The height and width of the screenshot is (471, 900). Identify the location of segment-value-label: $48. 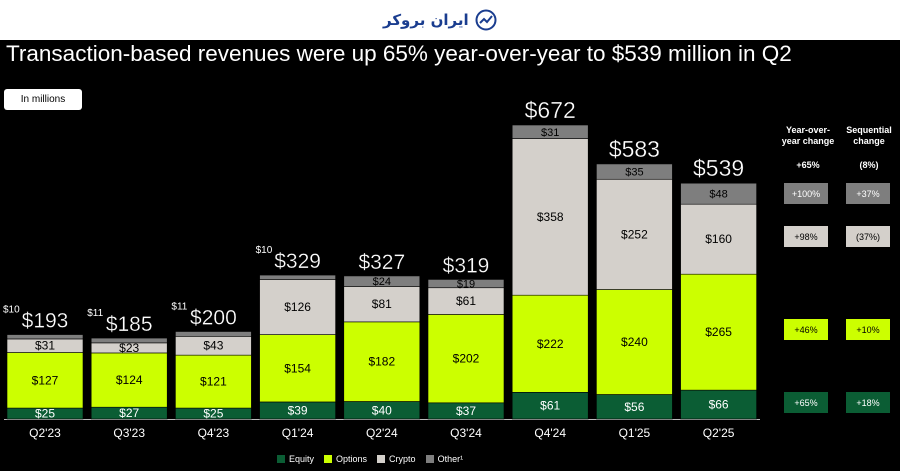
(718, 195).